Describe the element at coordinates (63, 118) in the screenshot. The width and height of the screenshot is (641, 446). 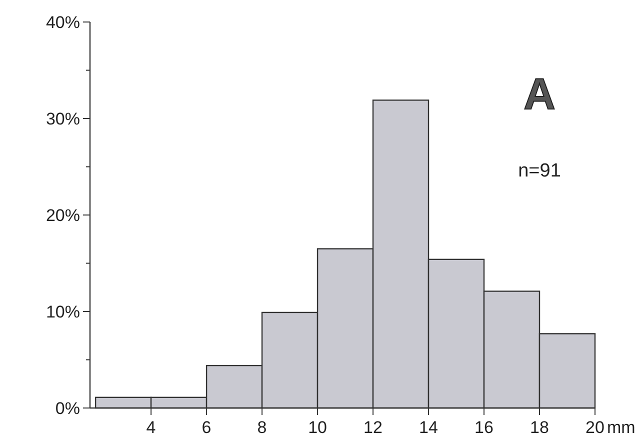
I see `y-tick-label: 30%` at that location.